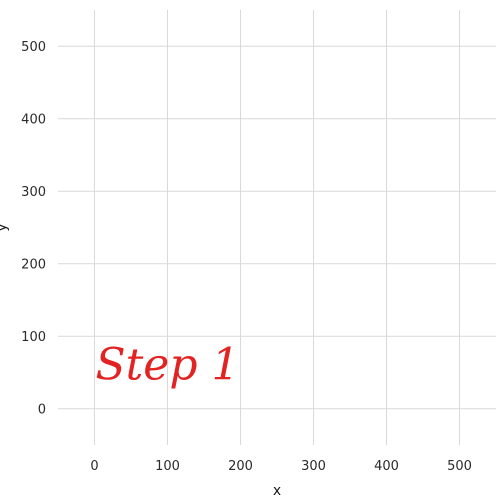 This screenshot has width=500, height=500. I want to click on x-tick-label: 300, so click(313, 466).